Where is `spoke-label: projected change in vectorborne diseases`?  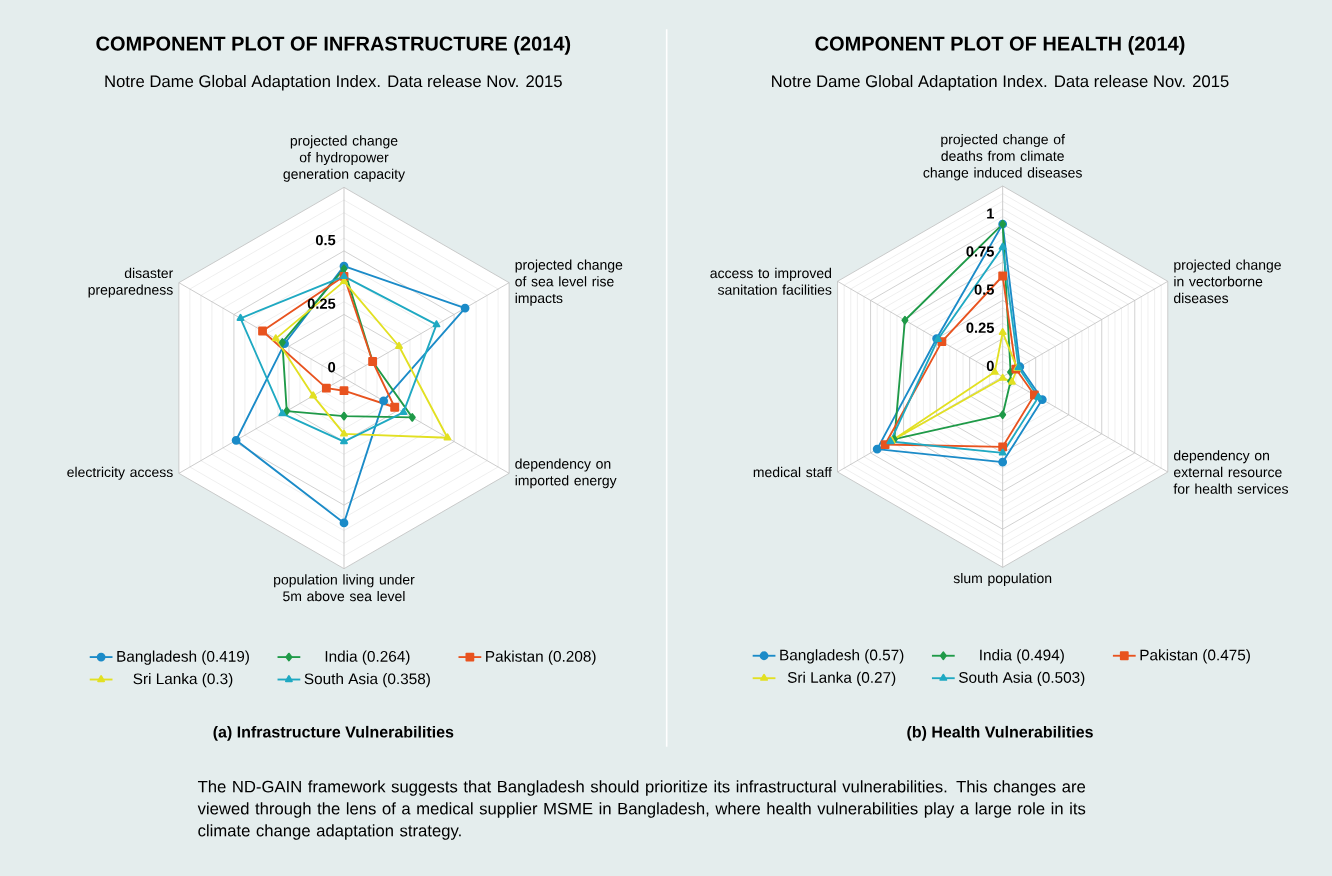 spoke-label: projected change in vectorborne diseases is located at coordinates (1227, 281).